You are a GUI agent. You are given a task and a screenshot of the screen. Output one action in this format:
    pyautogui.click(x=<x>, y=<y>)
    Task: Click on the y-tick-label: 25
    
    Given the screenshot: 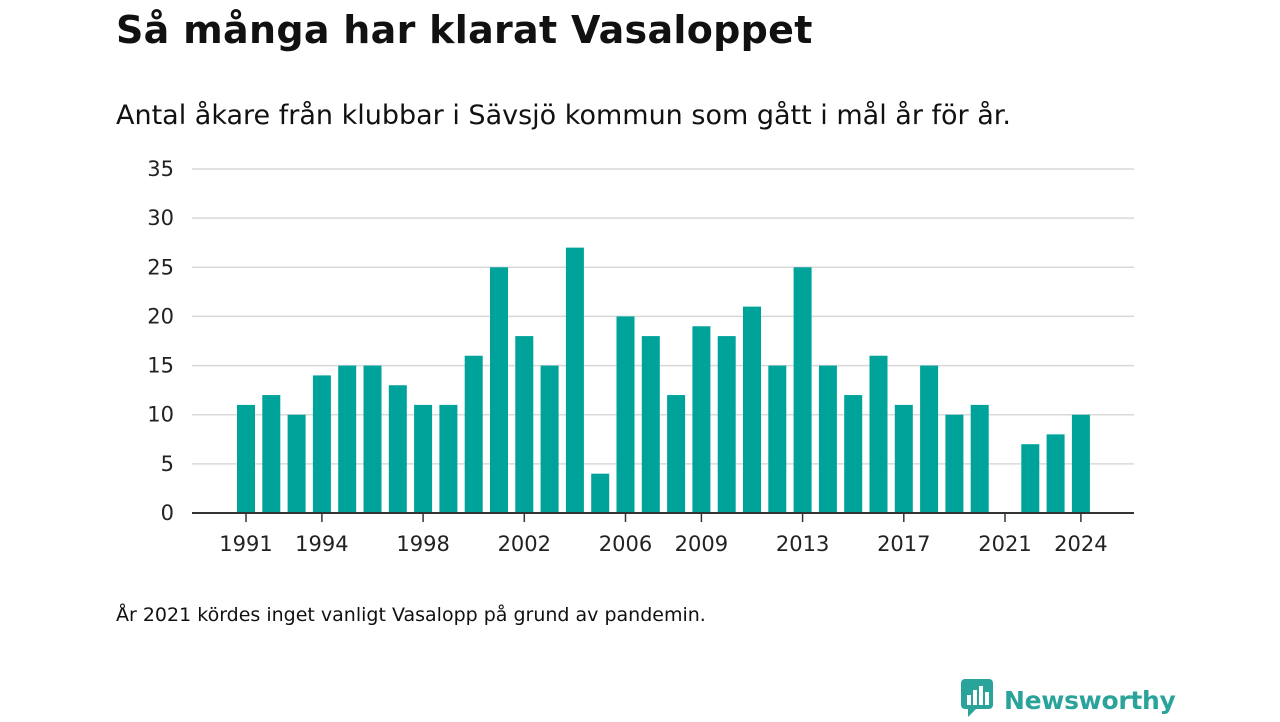 What is the action you would take?
    pyautogui.click(x=160, y=267)
    